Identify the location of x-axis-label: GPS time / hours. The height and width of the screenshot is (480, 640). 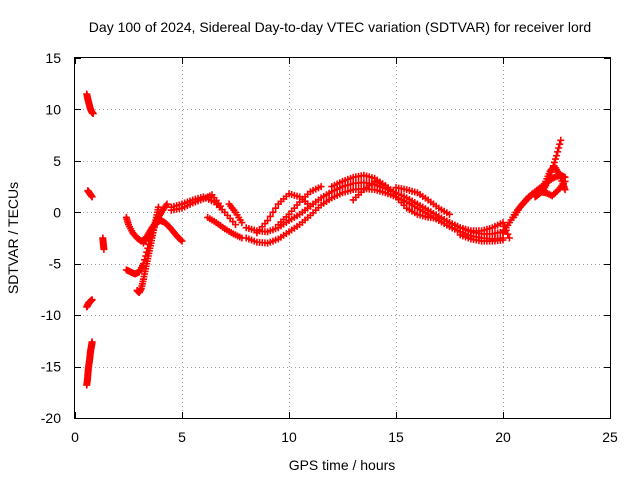
(342, 465).